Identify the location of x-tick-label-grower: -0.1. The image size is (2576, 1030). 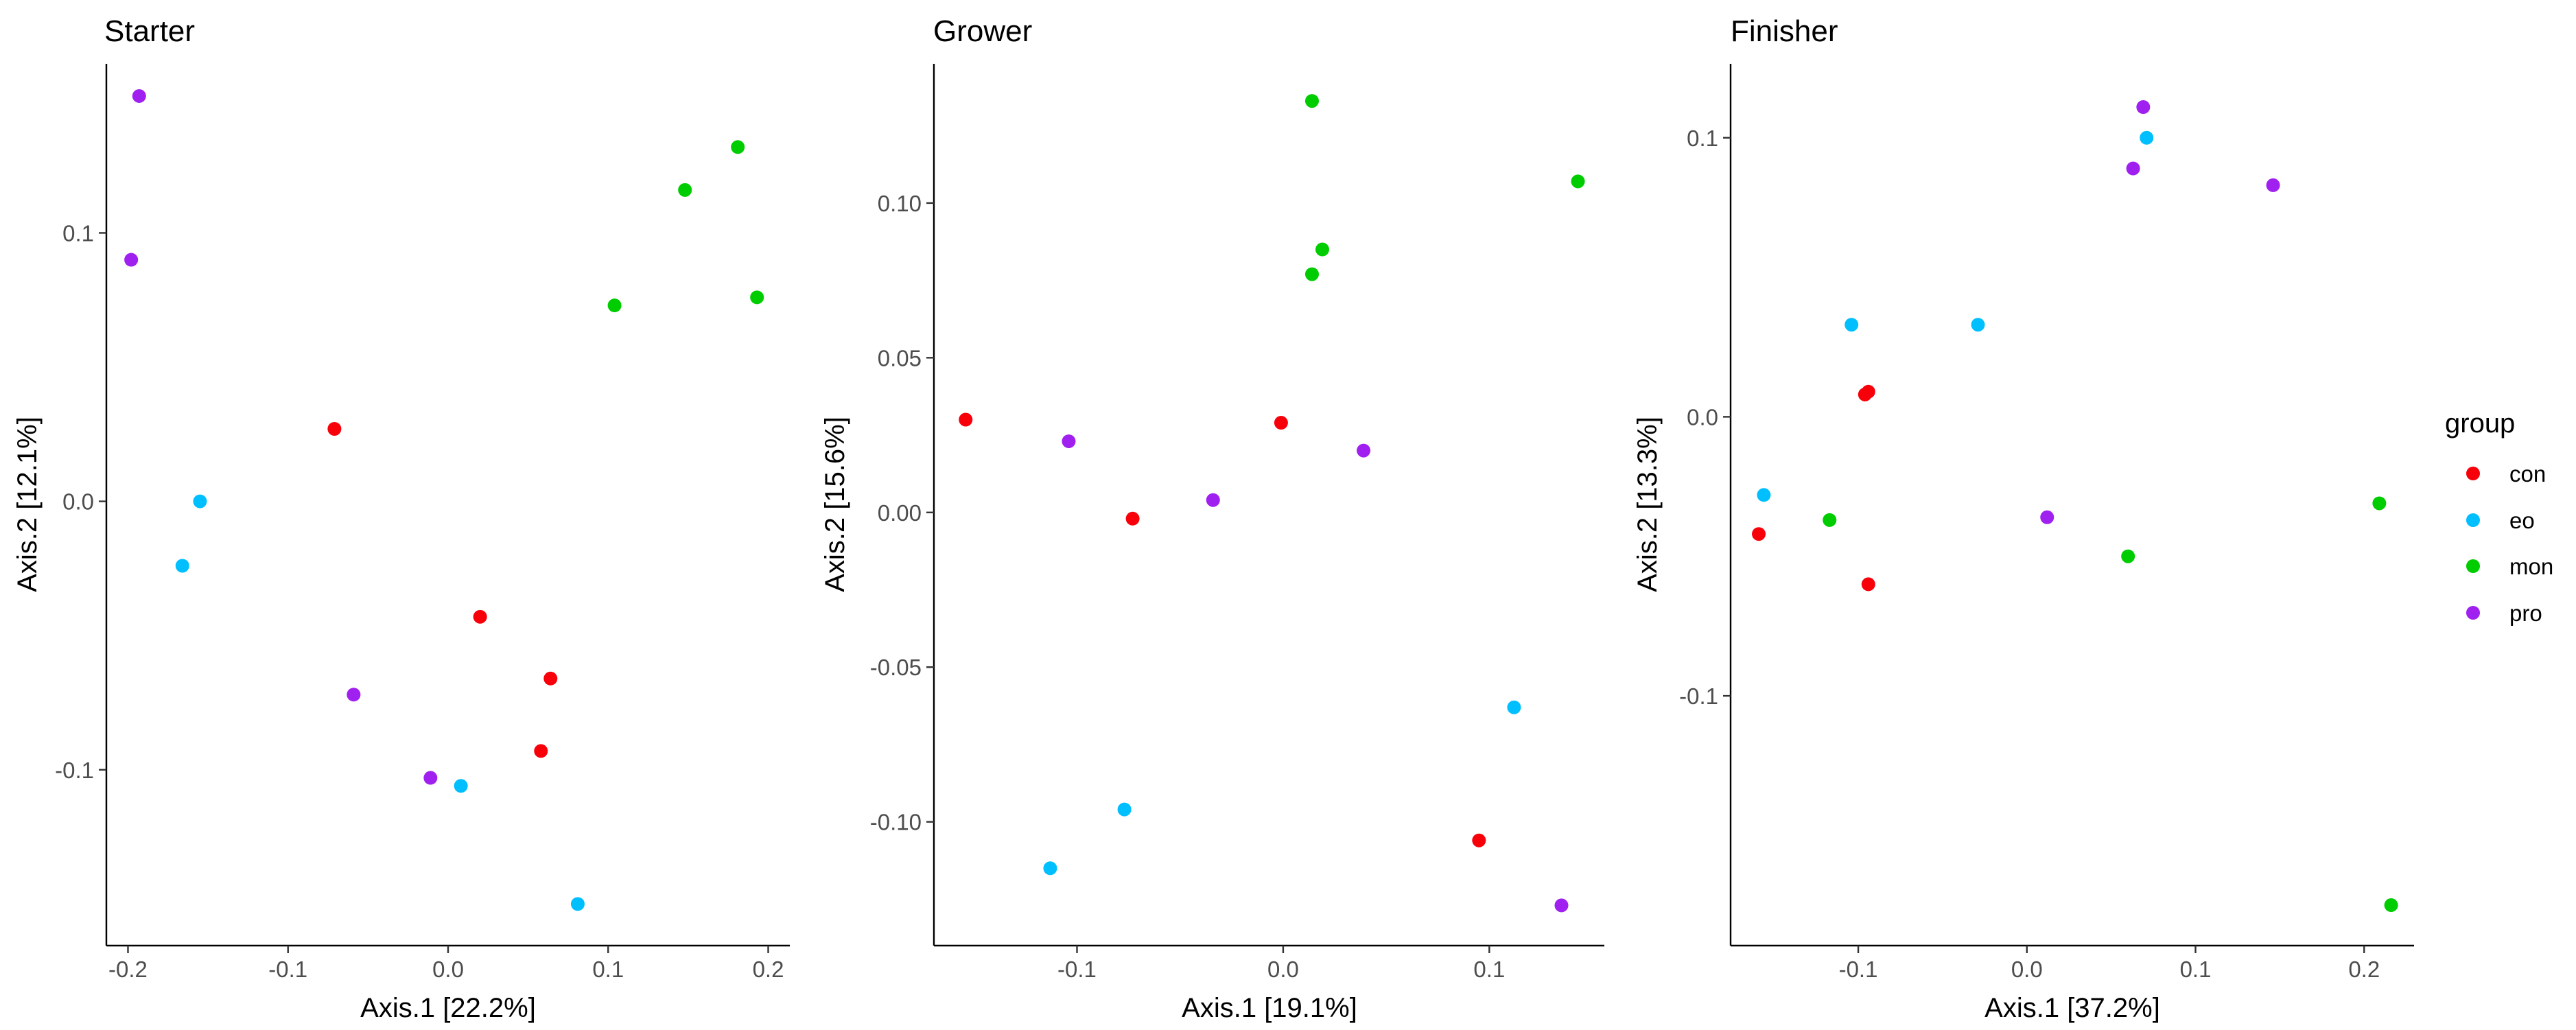
(1077, 969).